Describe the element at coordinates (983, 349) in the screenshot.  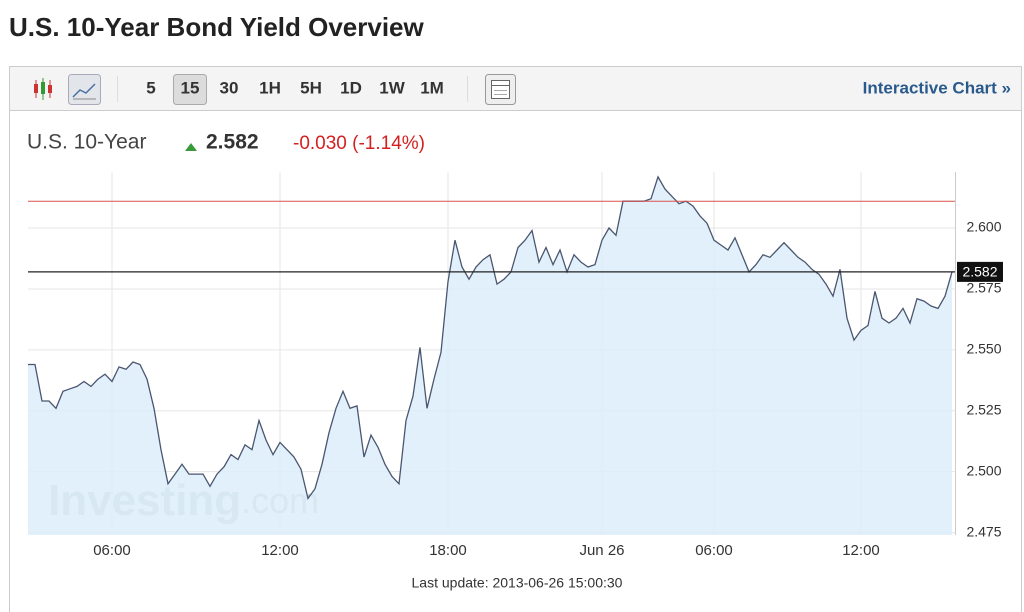
I see `y-tick-label: 2.550` at that location.